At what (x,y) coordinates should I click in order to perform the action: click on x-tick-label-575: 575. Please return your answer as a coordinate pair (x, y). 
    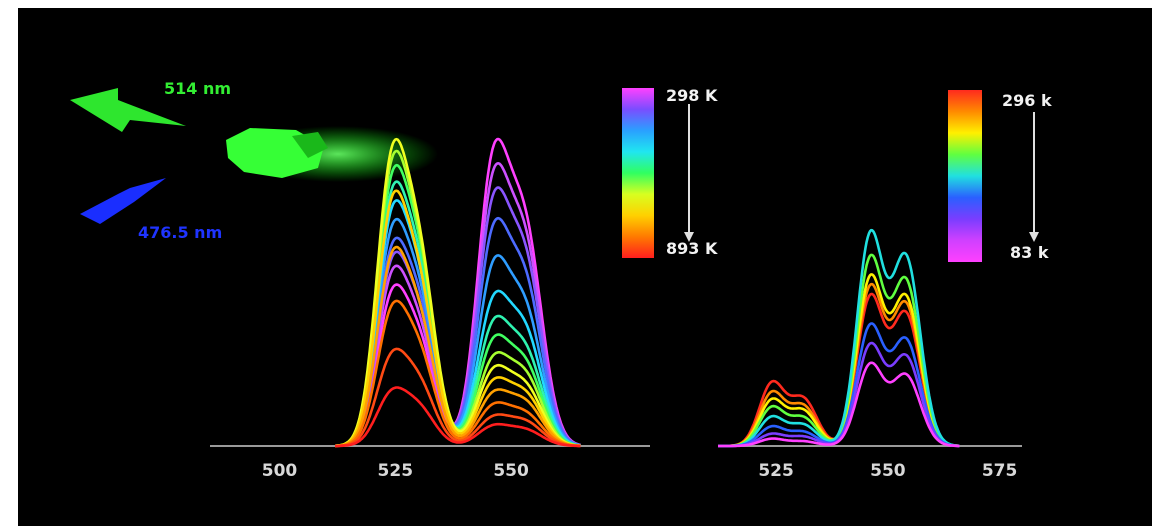
    Looking at the image, I should click on (1000, 471).